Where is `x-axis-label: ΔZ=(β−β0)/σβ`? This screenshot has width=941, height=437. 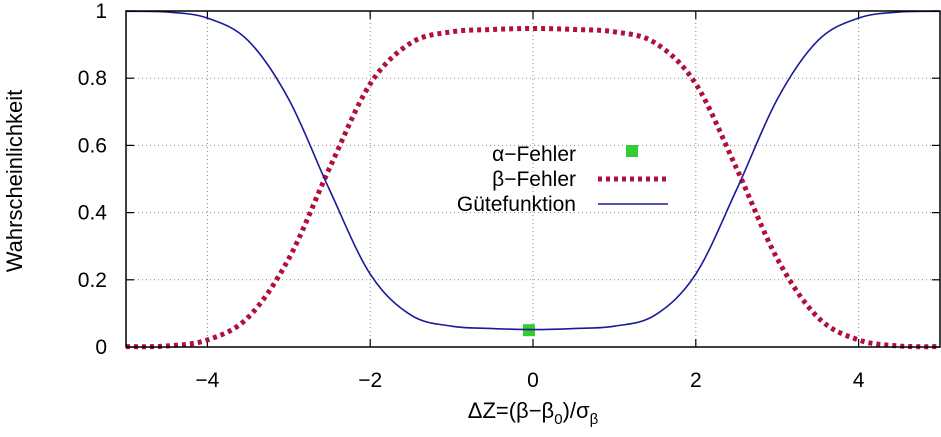
x-axis-label: ΔZ=(β−β0)/σβ is located at coordinates (533, 413).